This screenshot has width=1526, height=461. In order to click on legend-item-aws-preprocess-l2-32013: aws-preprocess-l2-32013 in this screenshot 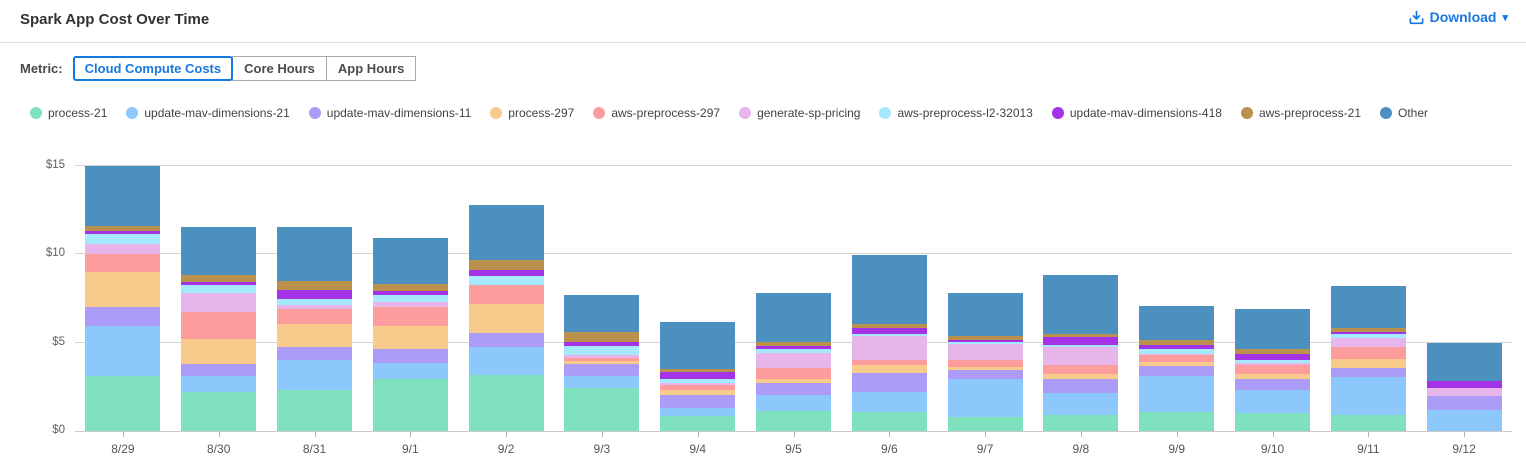, I will do `click(956, 113)`.